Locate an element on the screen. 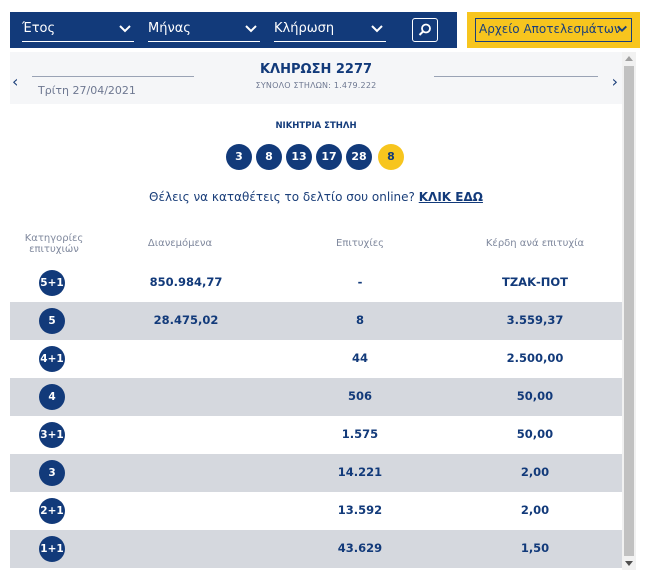 The width and height of the screenshot is (650, 576). category-badge: 2+1 is located at coordinates (52, 511).